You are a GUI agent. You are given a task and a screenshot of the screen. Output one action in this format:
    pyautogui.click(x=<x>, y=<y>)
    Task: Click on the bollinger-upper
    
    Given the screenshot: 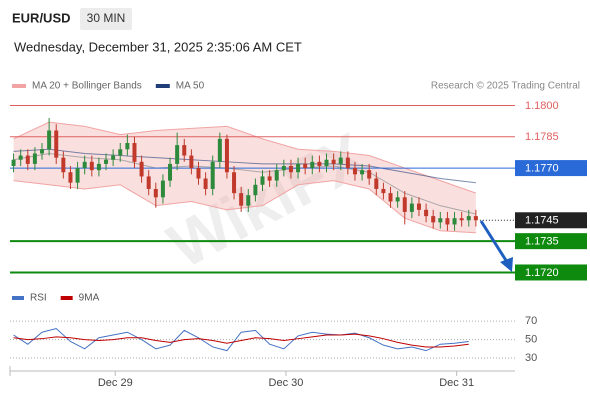 What is the action you would take?
    pyautogui.click(x=245, y=157)
    